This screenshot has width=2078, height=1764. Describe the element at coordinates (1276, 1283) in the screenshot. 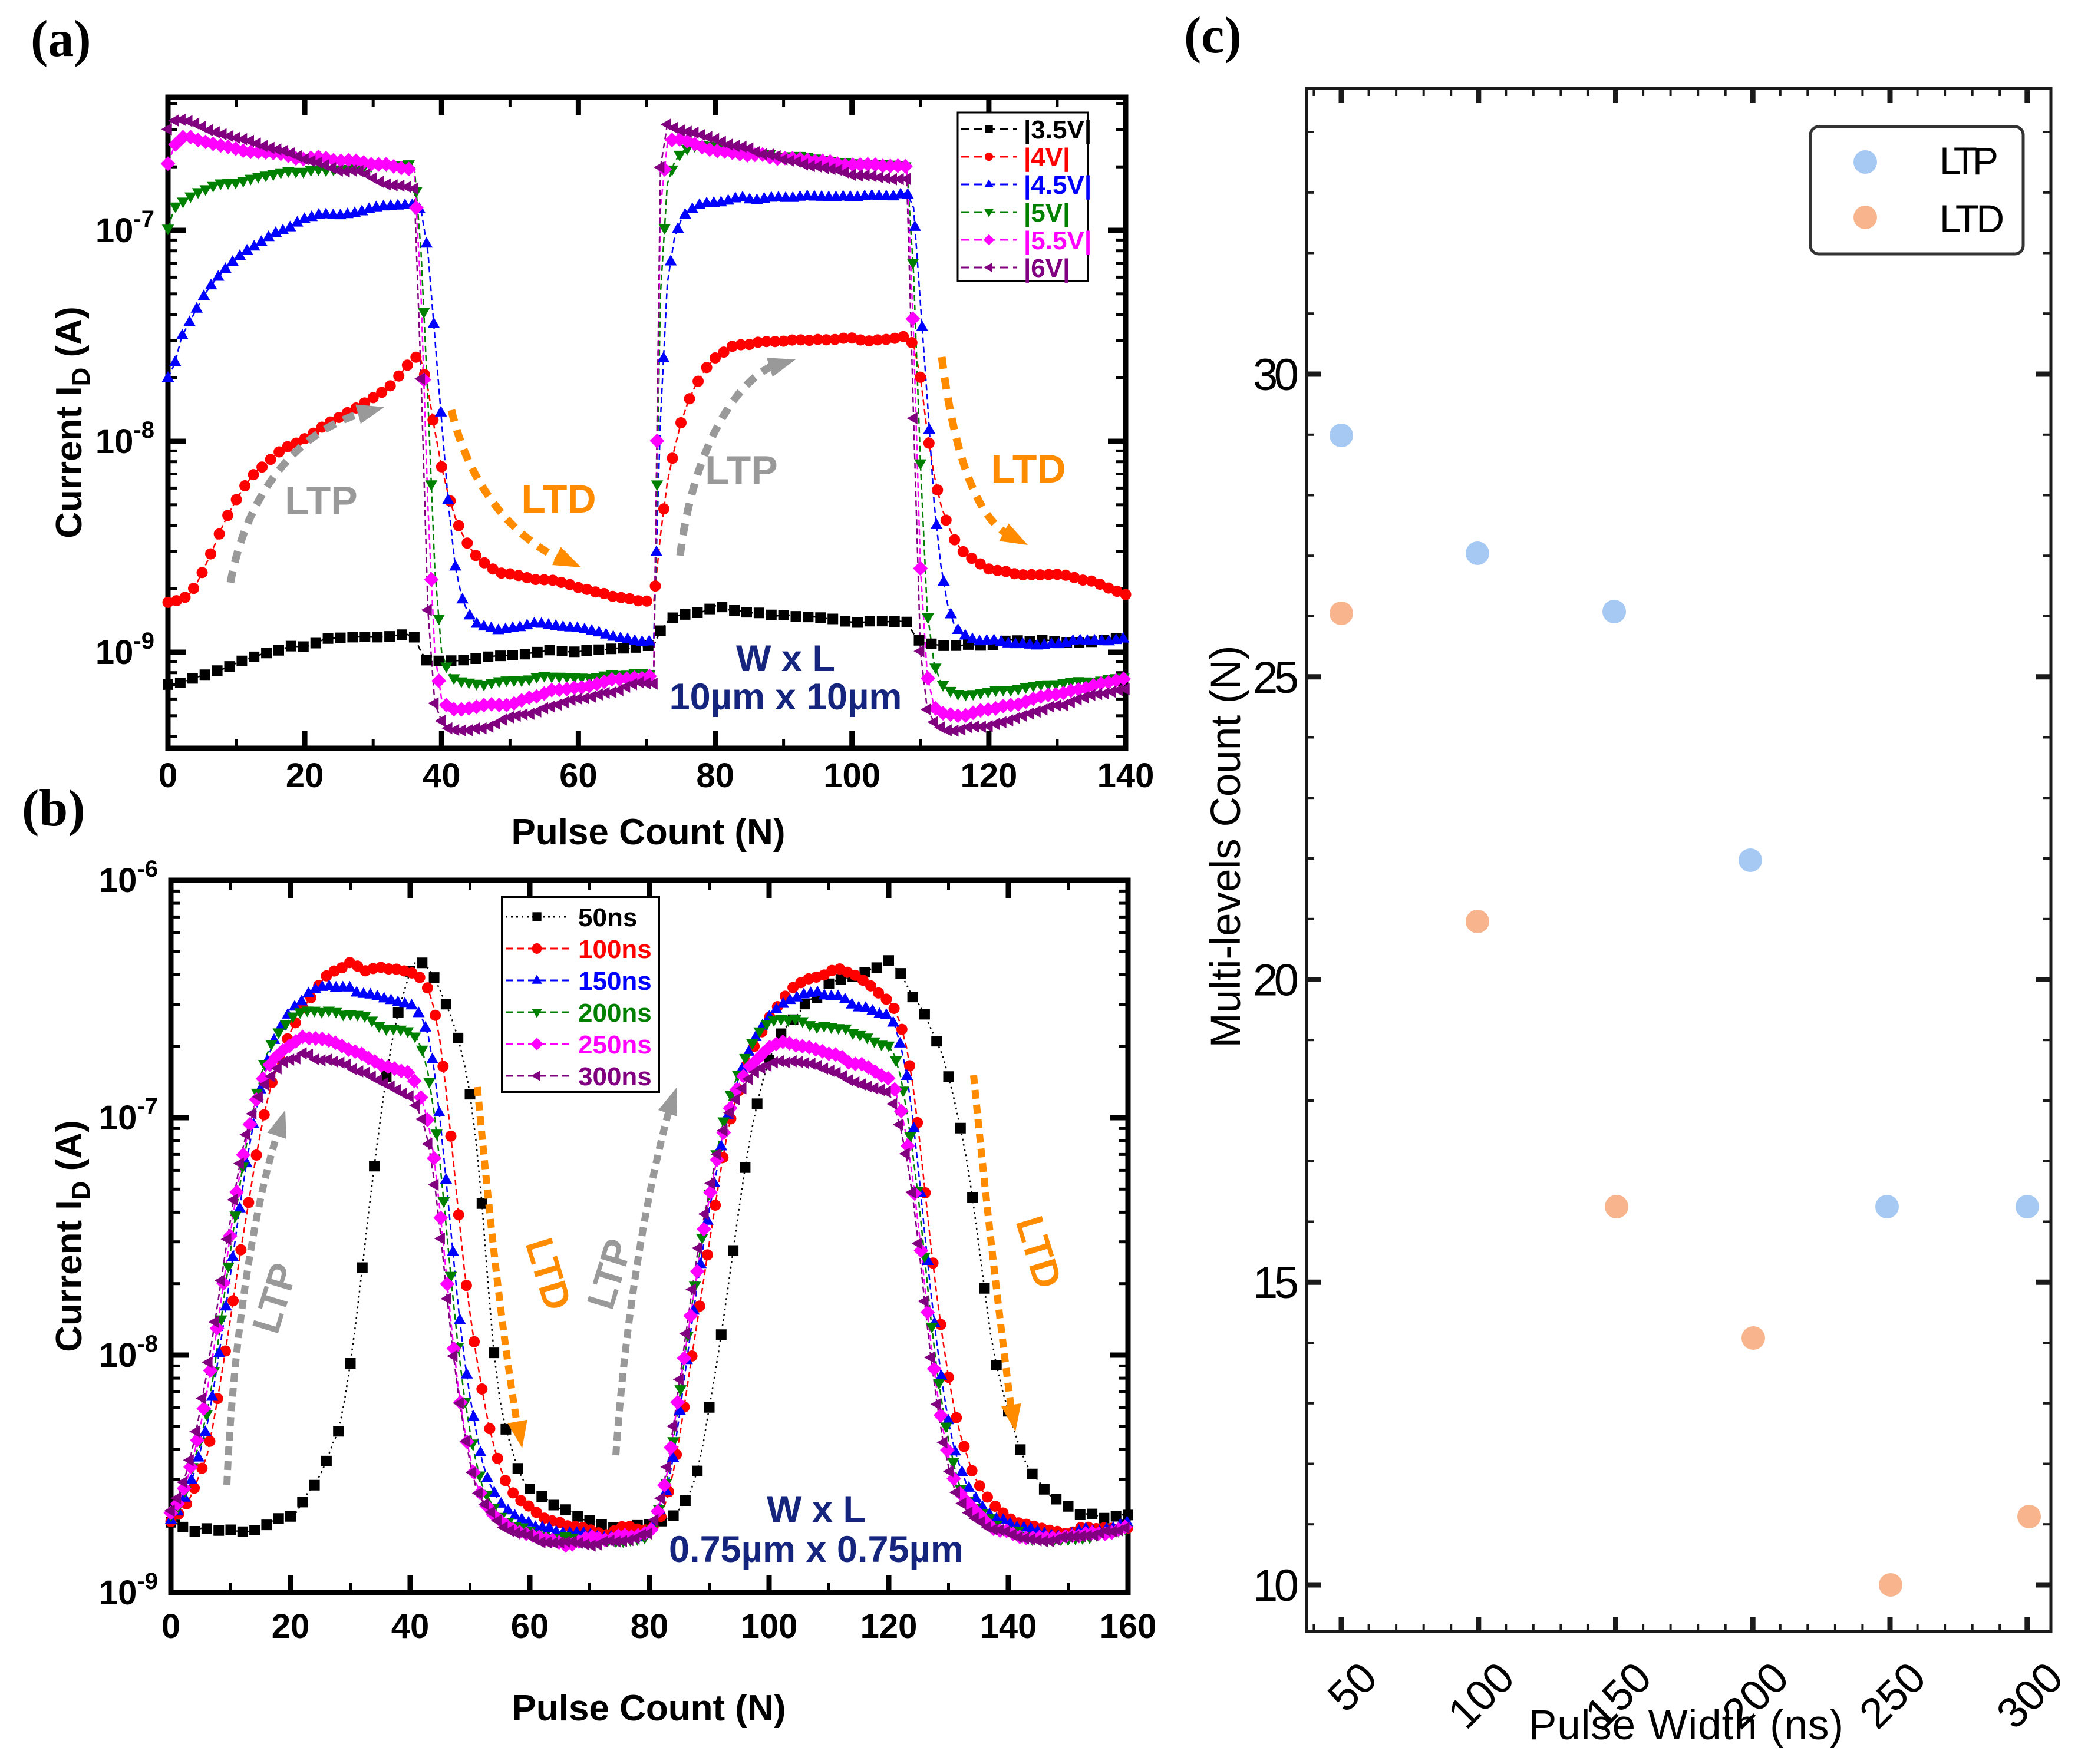

I see `svg-text: 15` at that location.